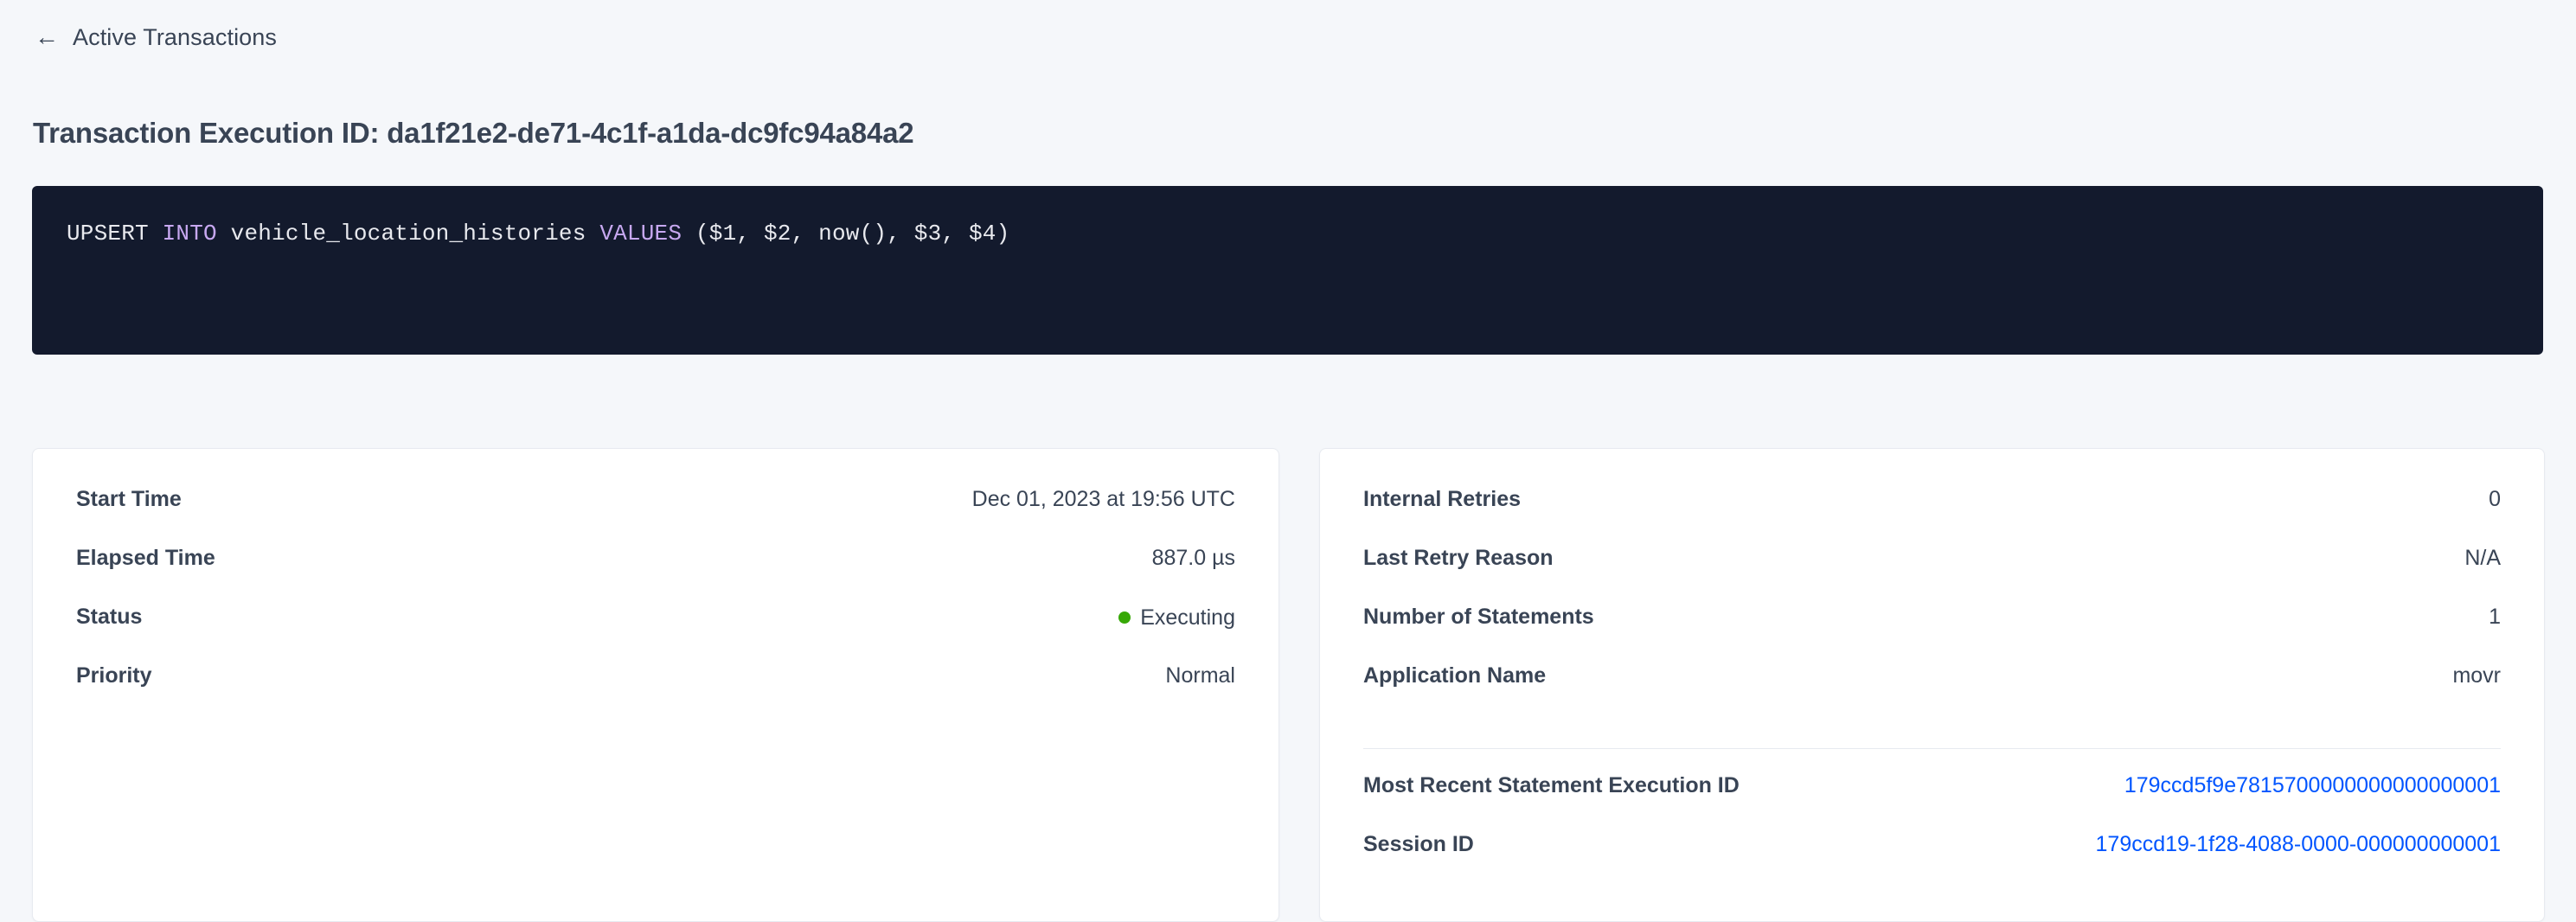  What do you see at coordinates (2312, 785) in the screenshot?
I see `statement-execution-id-link: 179ccd5f9e7815700000000000000001` at bounding box center [2312, 785].